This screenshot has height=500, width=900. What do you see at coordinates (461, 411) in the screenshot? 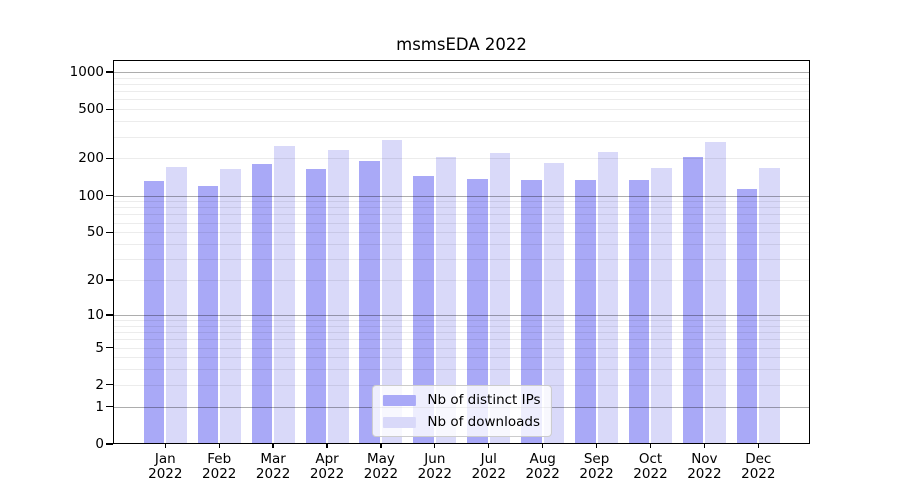
I see `legend: Nb of distinct IPs Nb of downloads` at bounding box center [461, 411].